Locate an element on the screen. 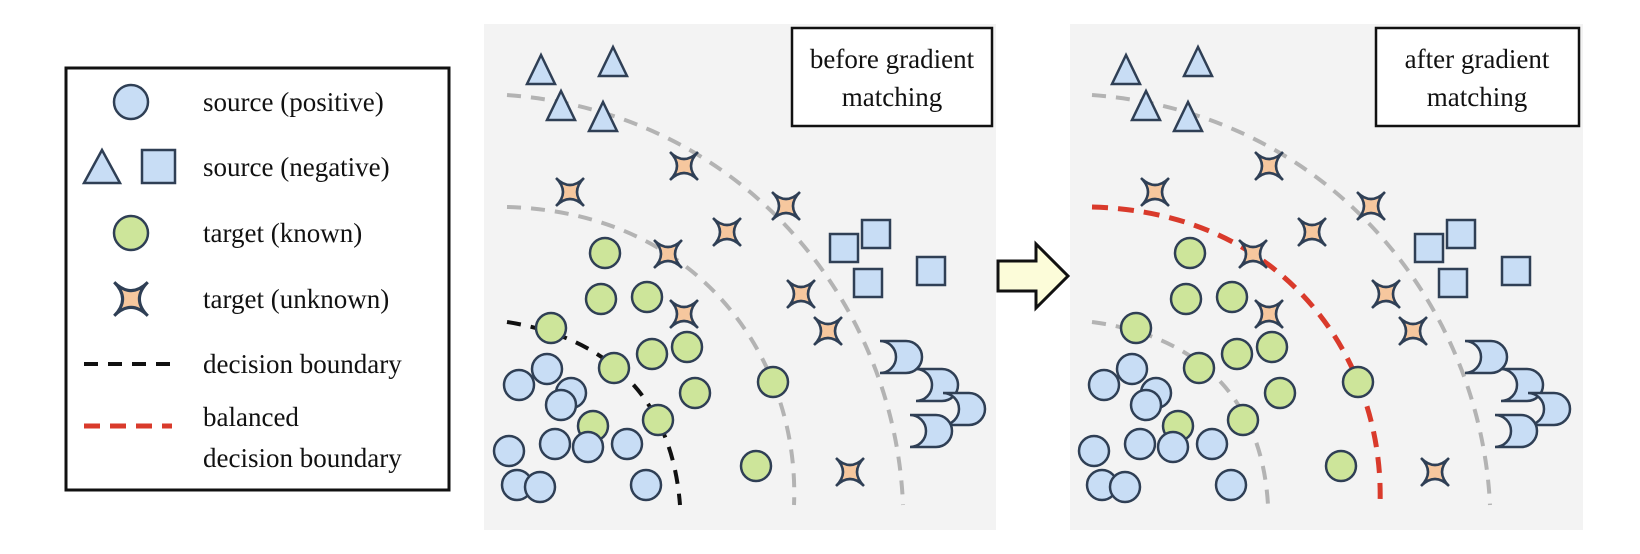 The width and height of the screenshot is (1640, 554). panel-after-label-box is located at coordinates (1477, 77).